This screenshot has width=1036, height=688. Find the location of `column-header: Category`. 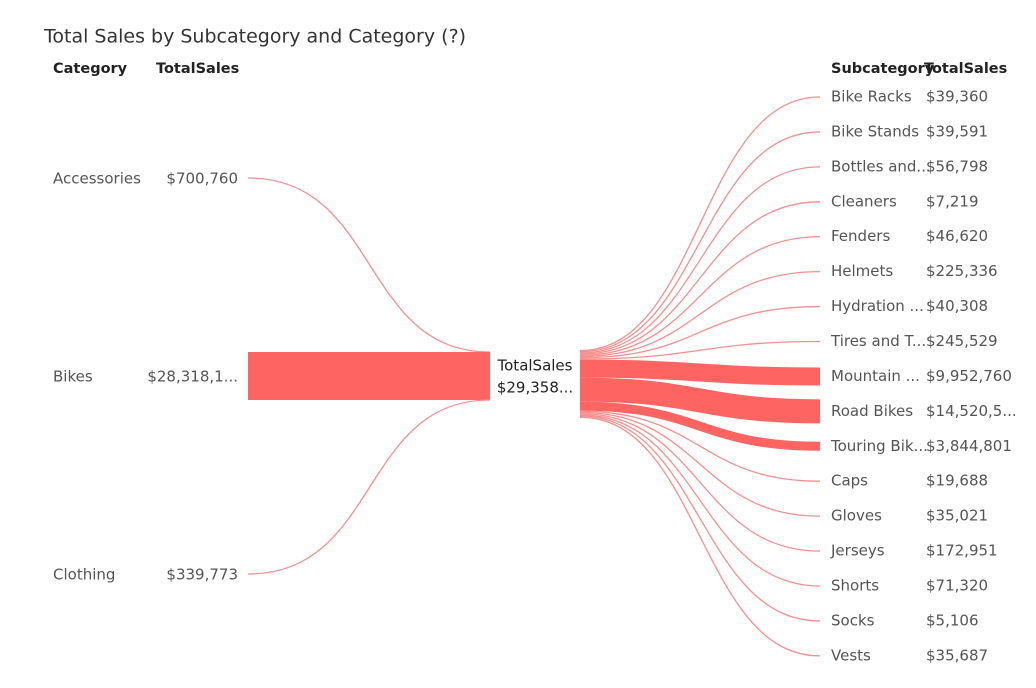

column-header: Category is located at coordinates (90, 69).